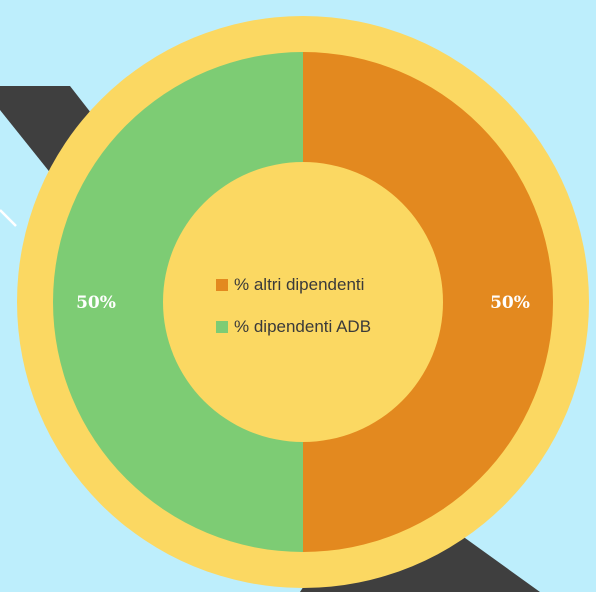 The width and height of the screenshot is (596, 592). I want to click on legend-item-dipendenti-adb: % dipendenti ADB, so click(293, 327).